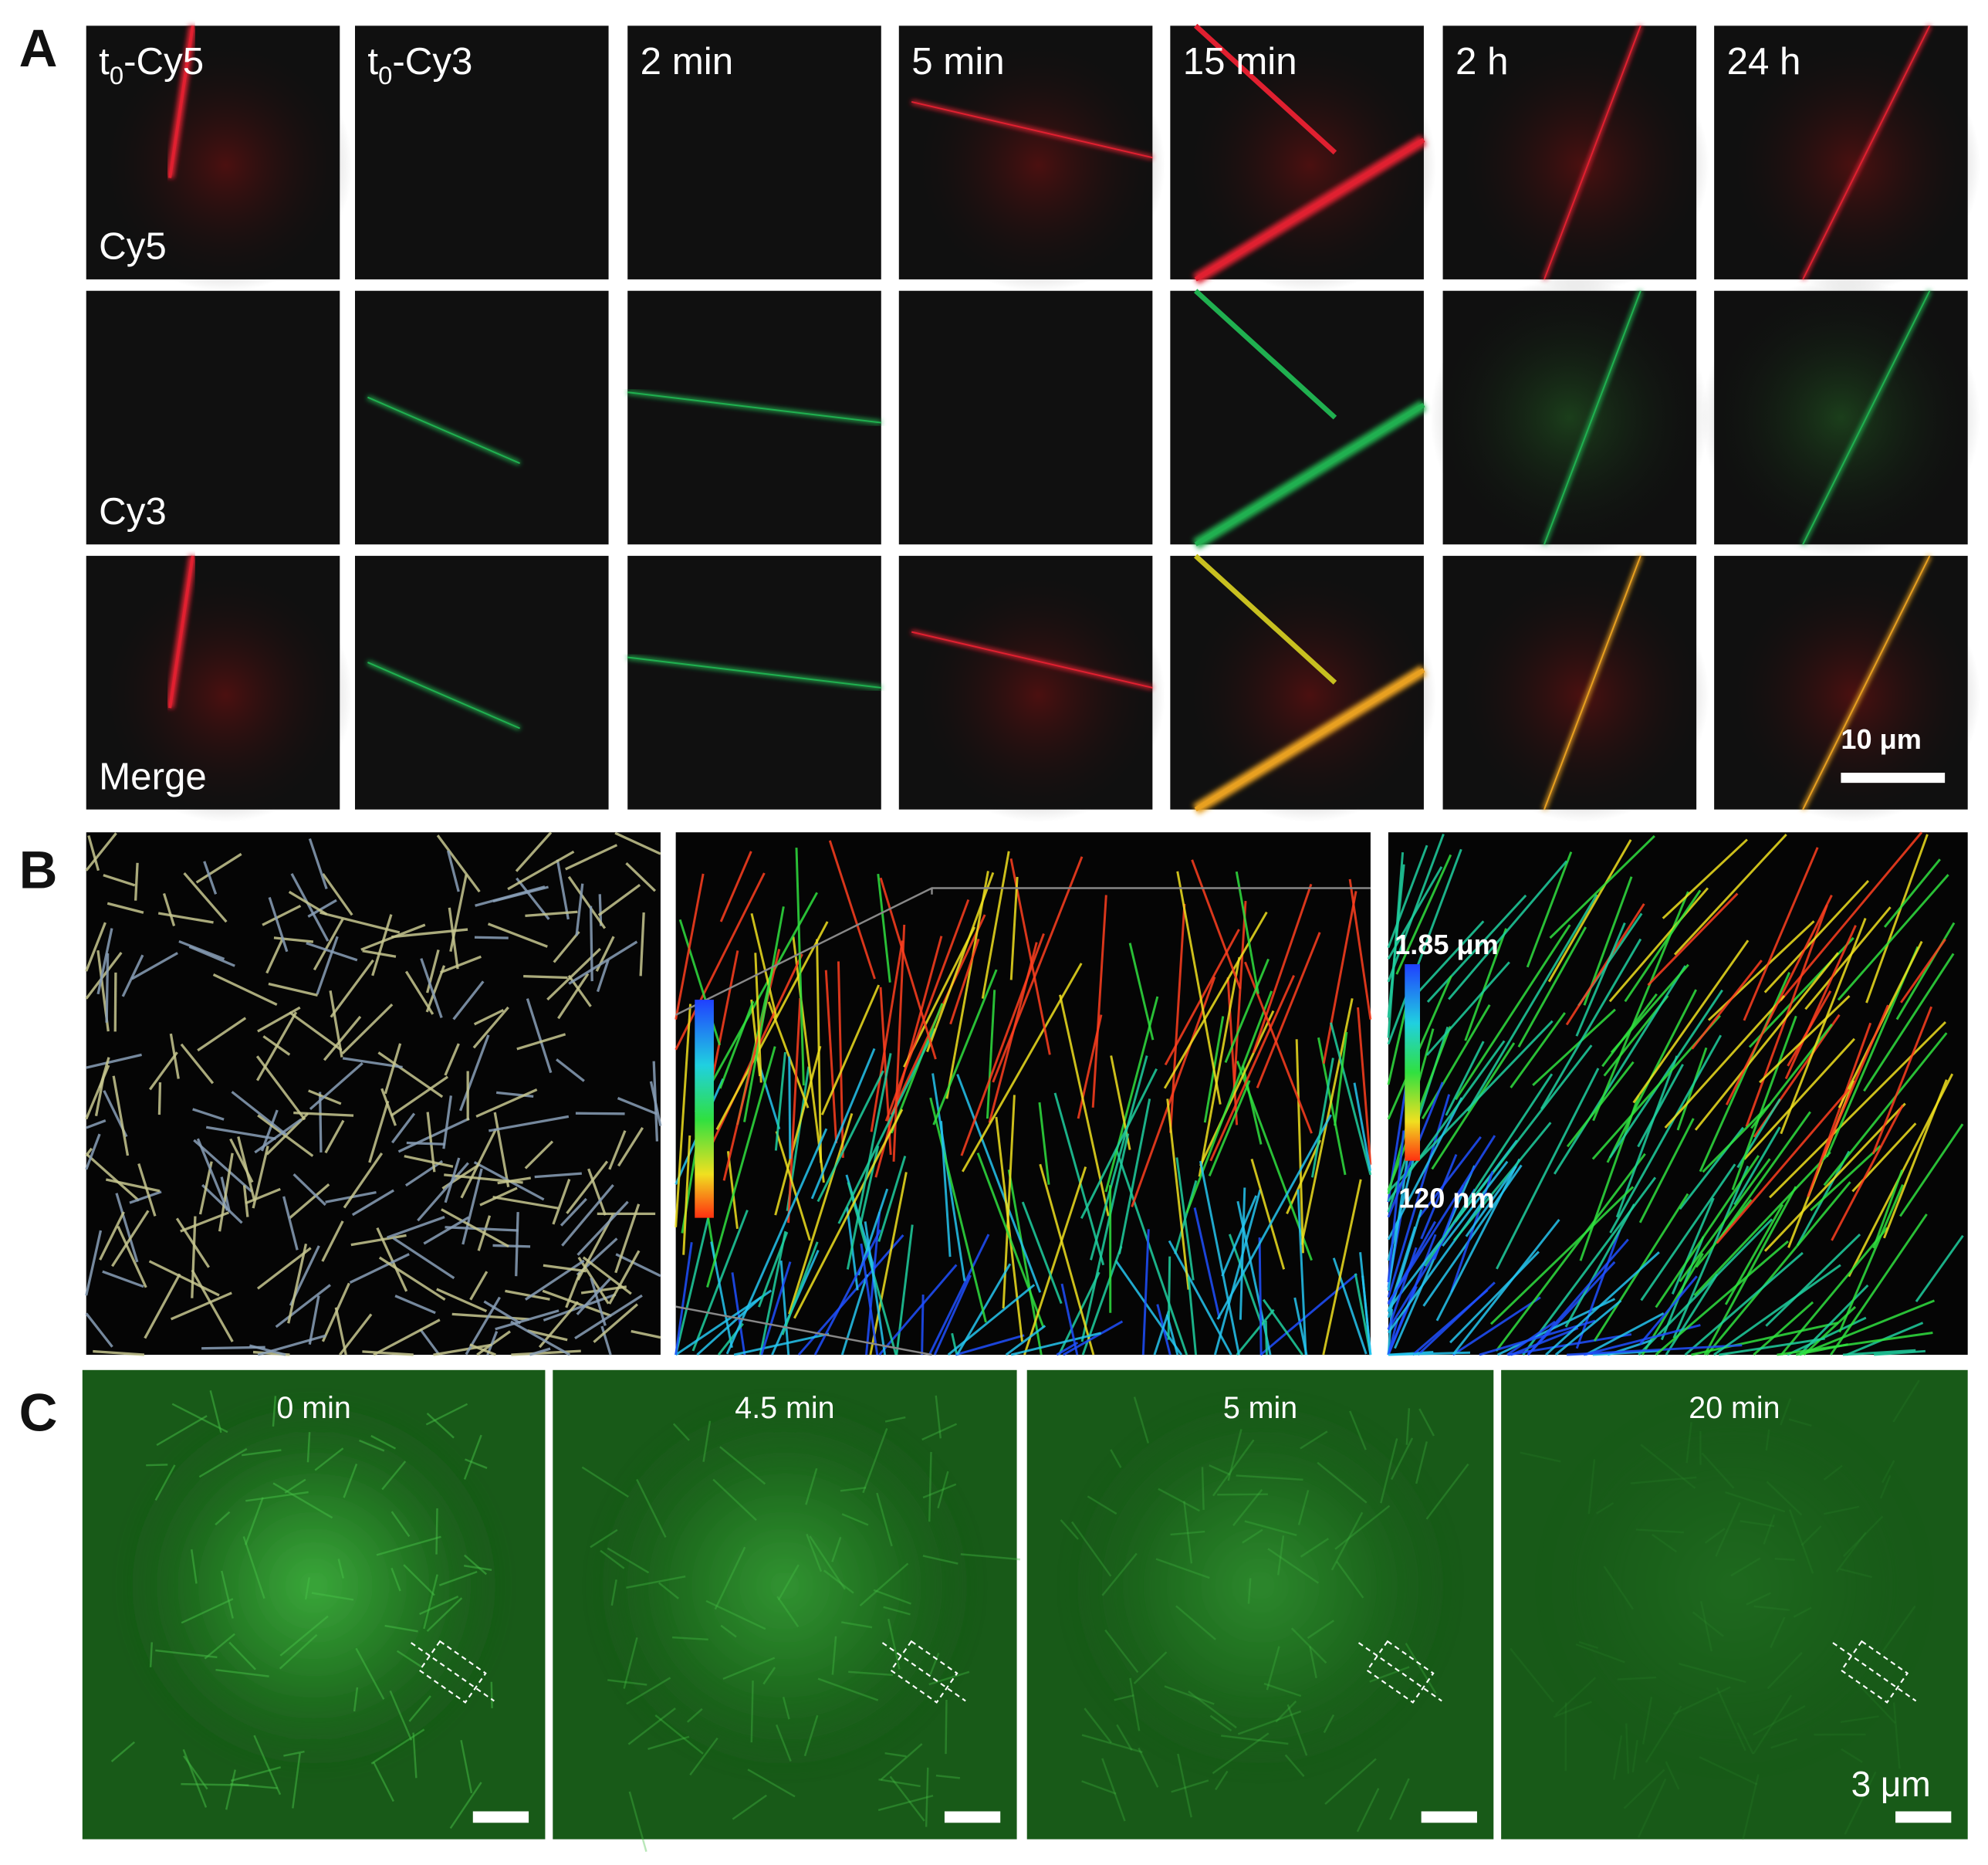  Describe the element at coordinates (1309, 166) in the screenshot. I see `glow` at that location.